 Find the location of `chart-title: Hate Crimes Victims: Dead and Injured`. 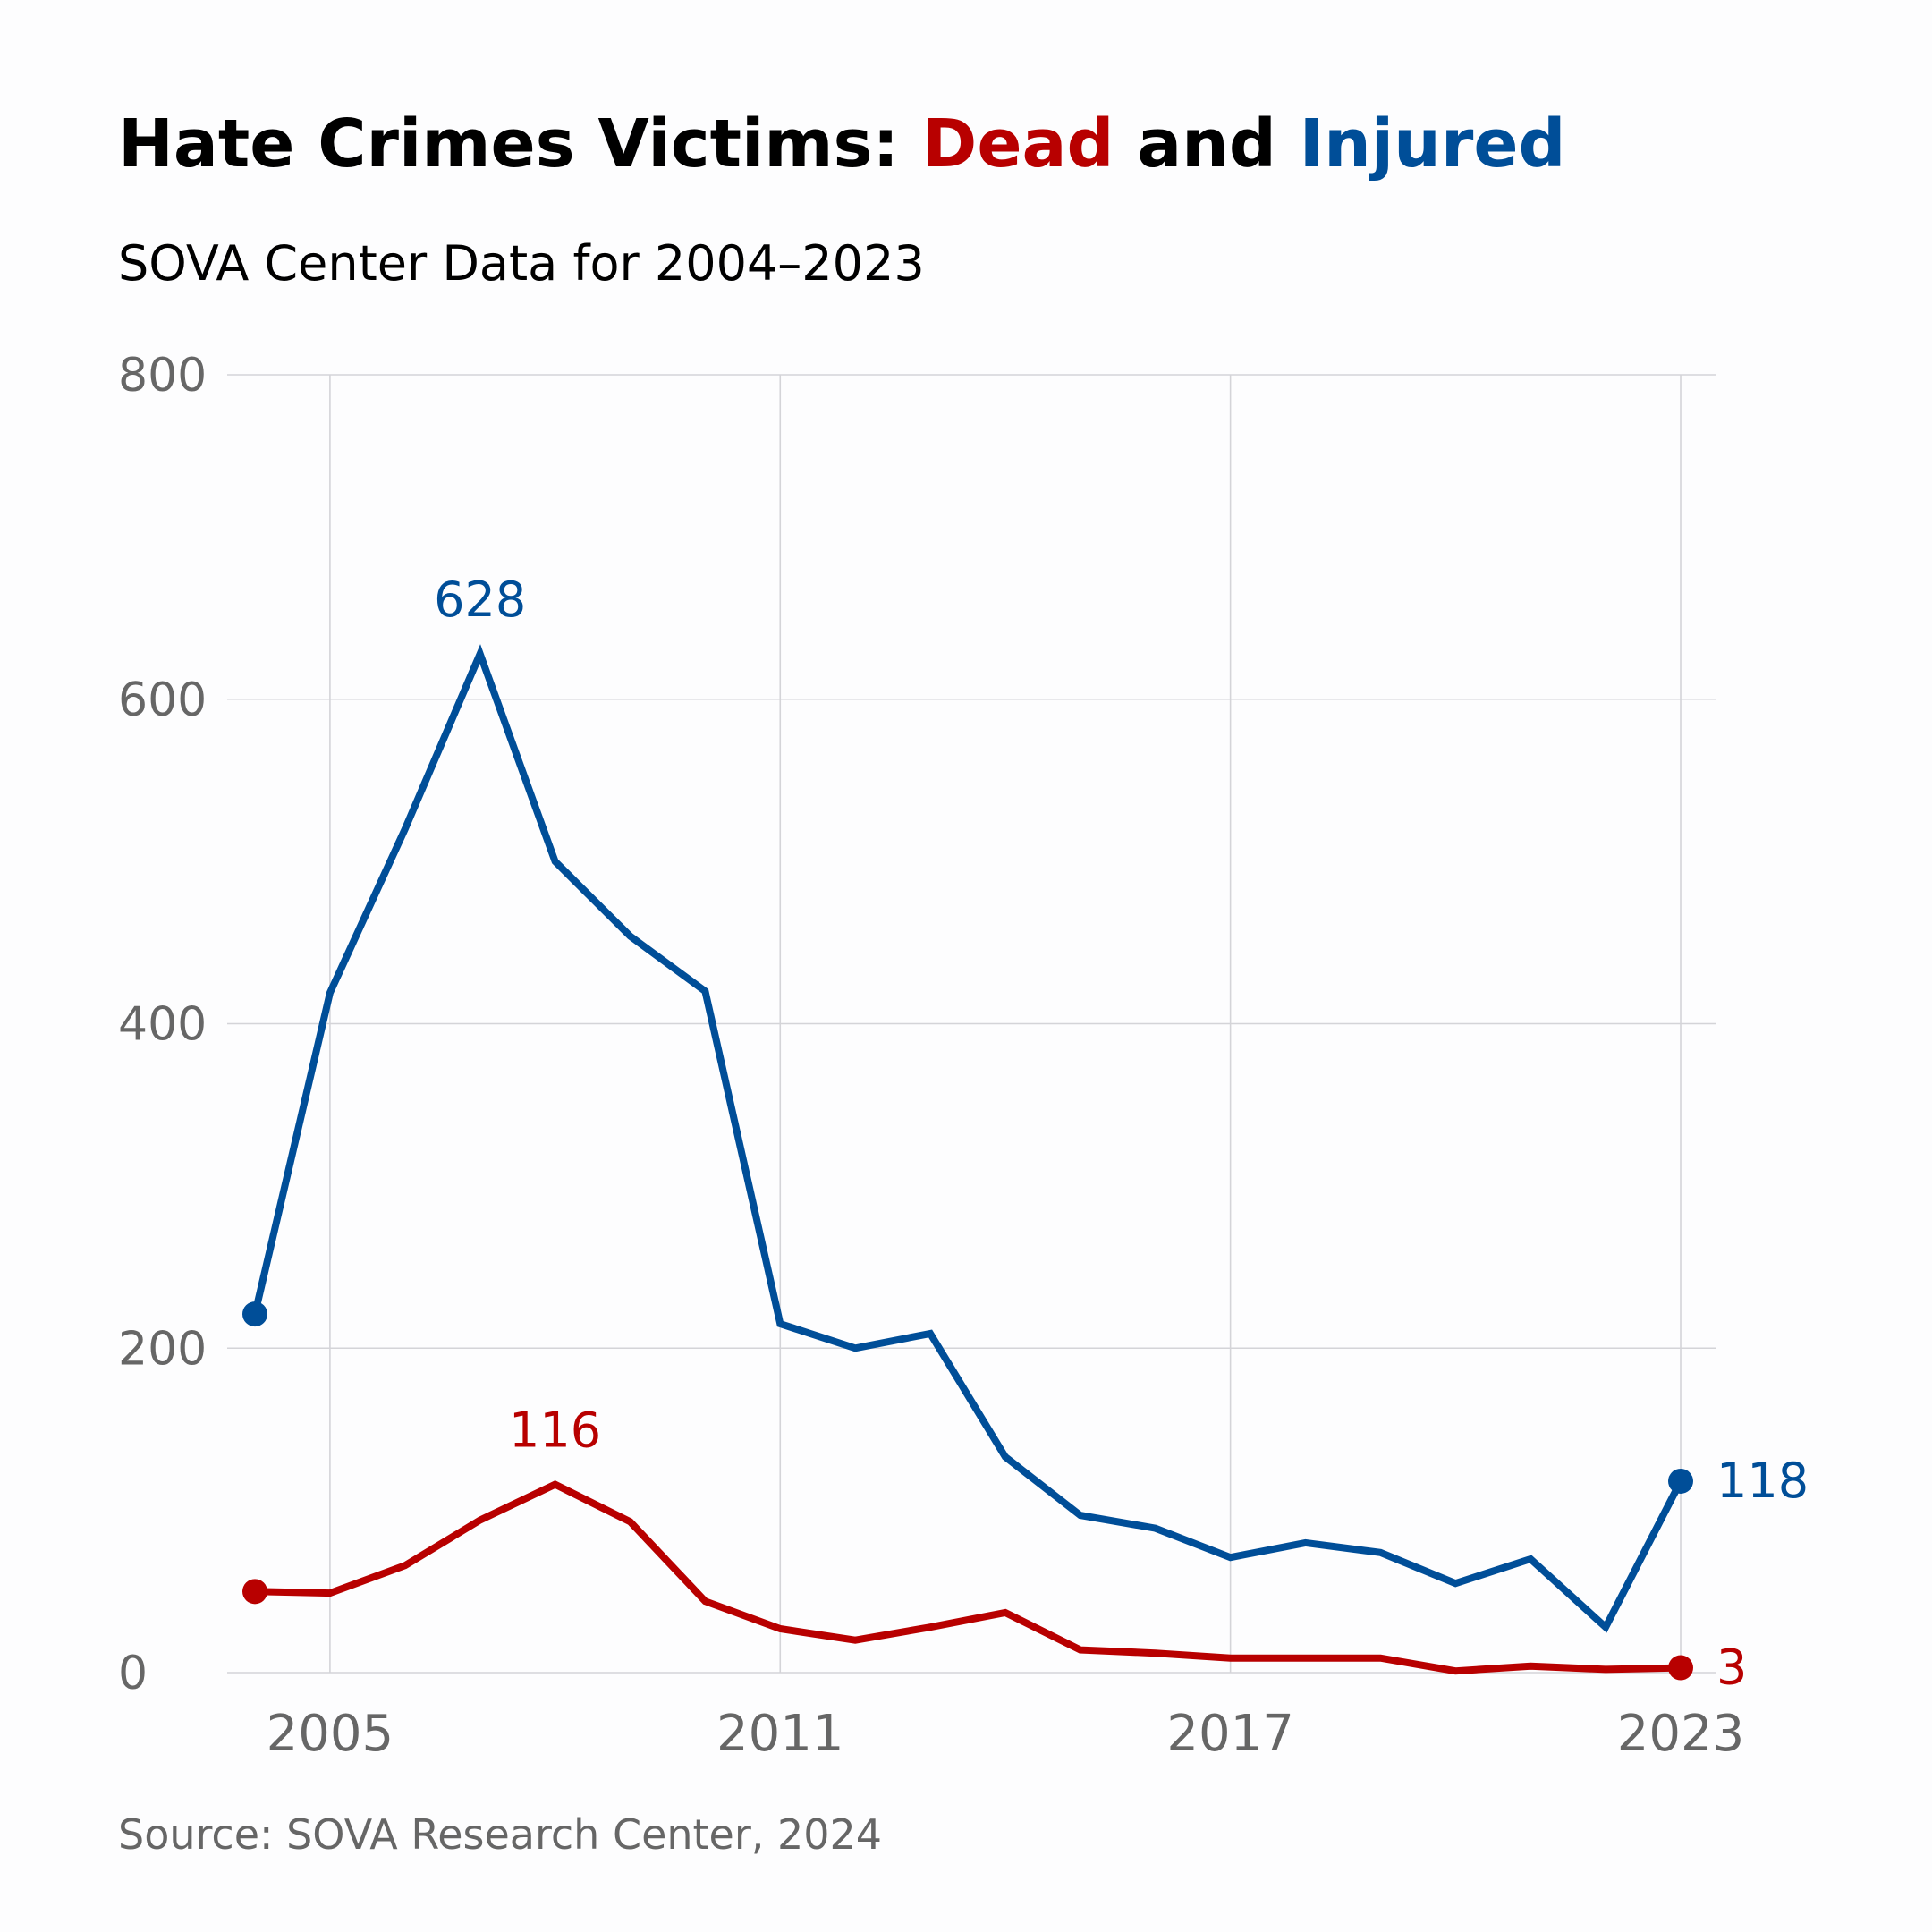

chart-title: Hate Crimes Victims: Dead and Injured is located at coordinates (842, 144).